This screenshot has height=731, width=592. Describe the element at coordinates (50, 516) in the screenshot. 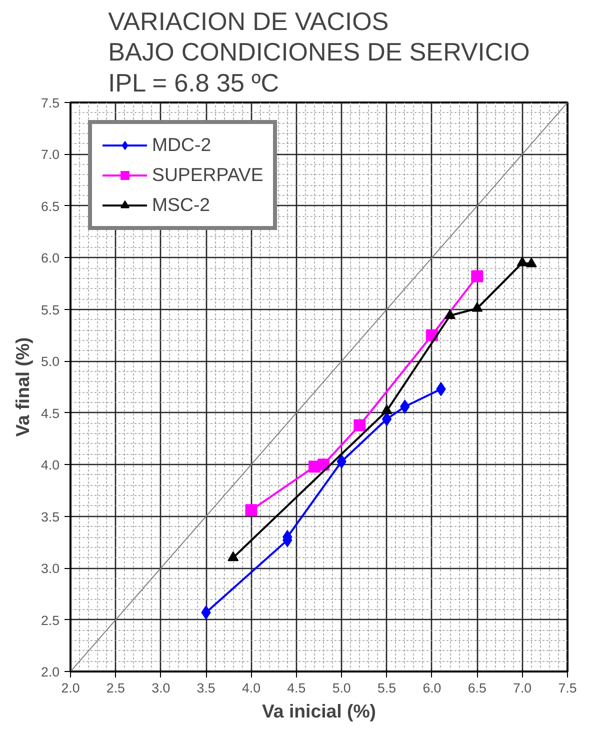

I see `y-tick-label: 3.5` at that location.